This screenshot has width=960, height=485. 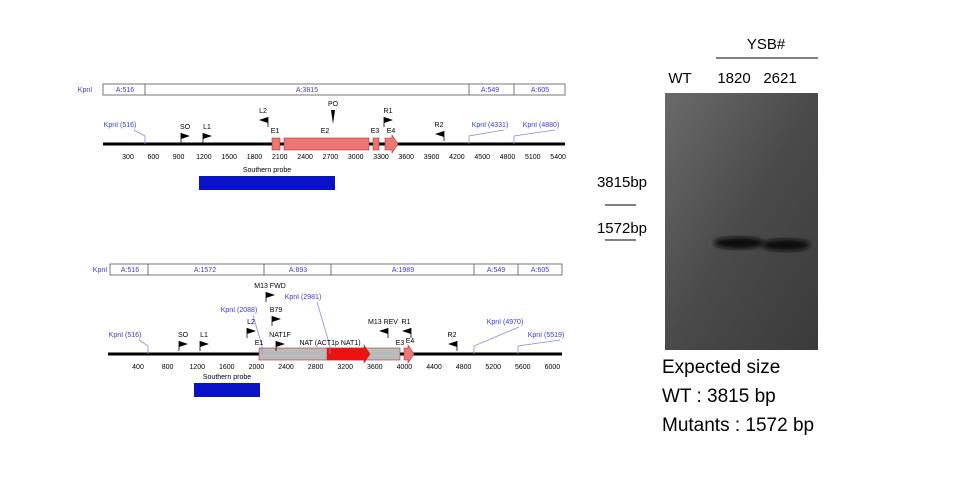 What do you see at coordinates (325, 131) in the screenshot?
I see `feature-label: E2` at bounding box center [325, 131].